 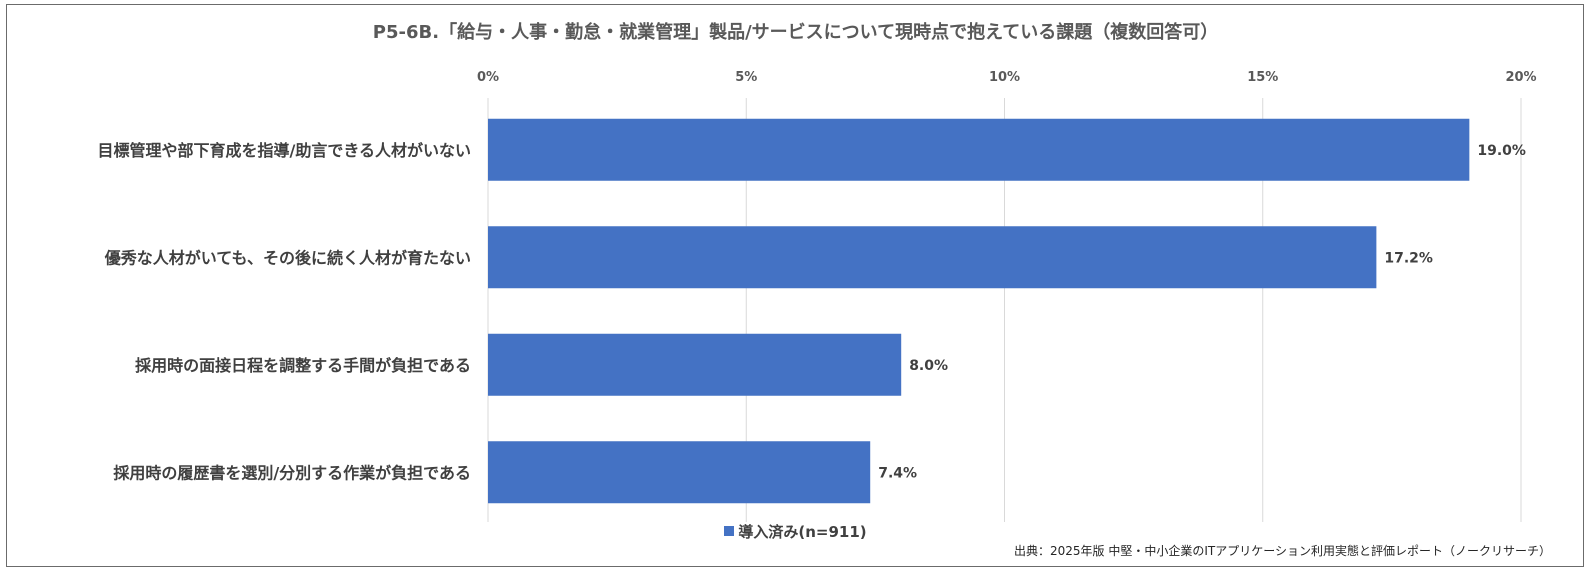 I want to click on x-tick-label: 5%, so click(x=746, y=77).